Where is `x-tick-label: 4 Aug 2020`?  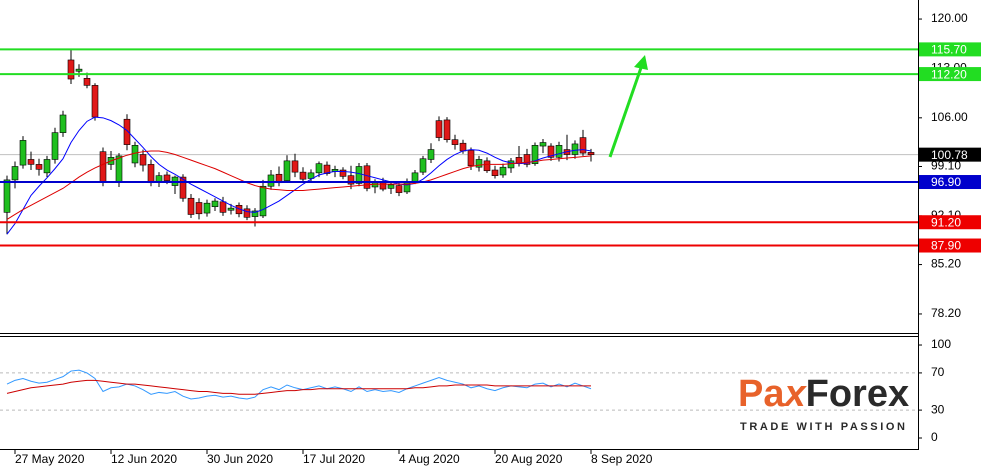
x-tick-label: 4 Aug 2020 is located at coordinates (429, 459).